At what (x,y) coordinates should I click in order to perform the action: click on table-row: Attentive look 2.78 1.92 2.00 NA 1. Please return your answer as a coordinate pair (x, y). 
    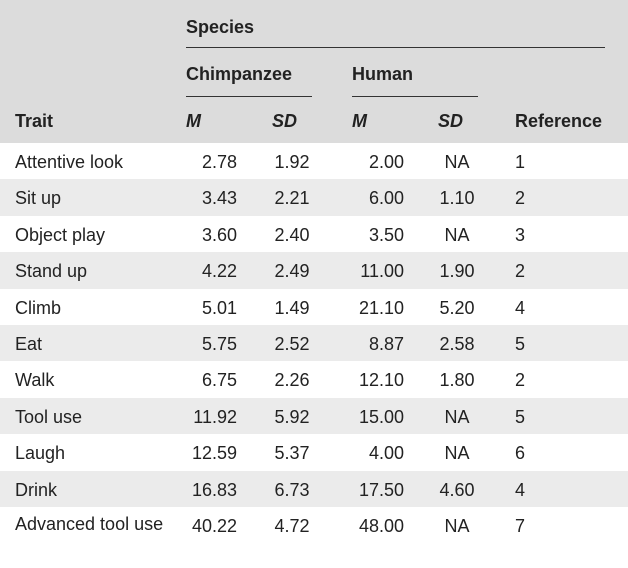
    Looking at the image, I should click on (314, 161).